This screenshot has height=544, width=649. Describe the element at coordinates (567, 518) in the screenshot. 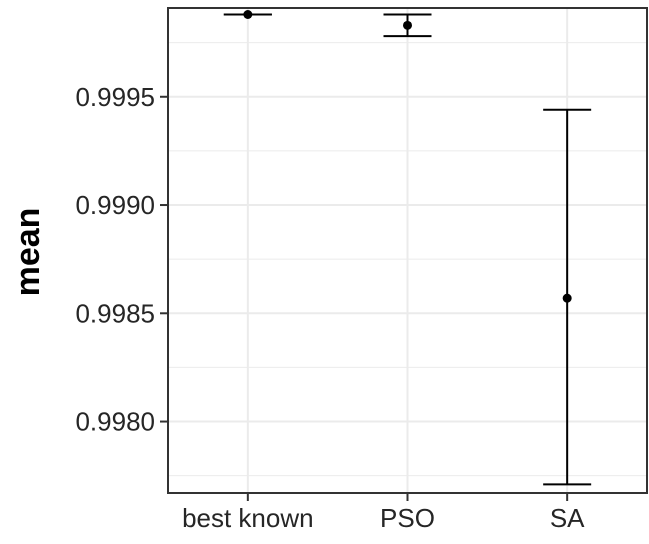

I see `x-tick-label: SA` at that location.